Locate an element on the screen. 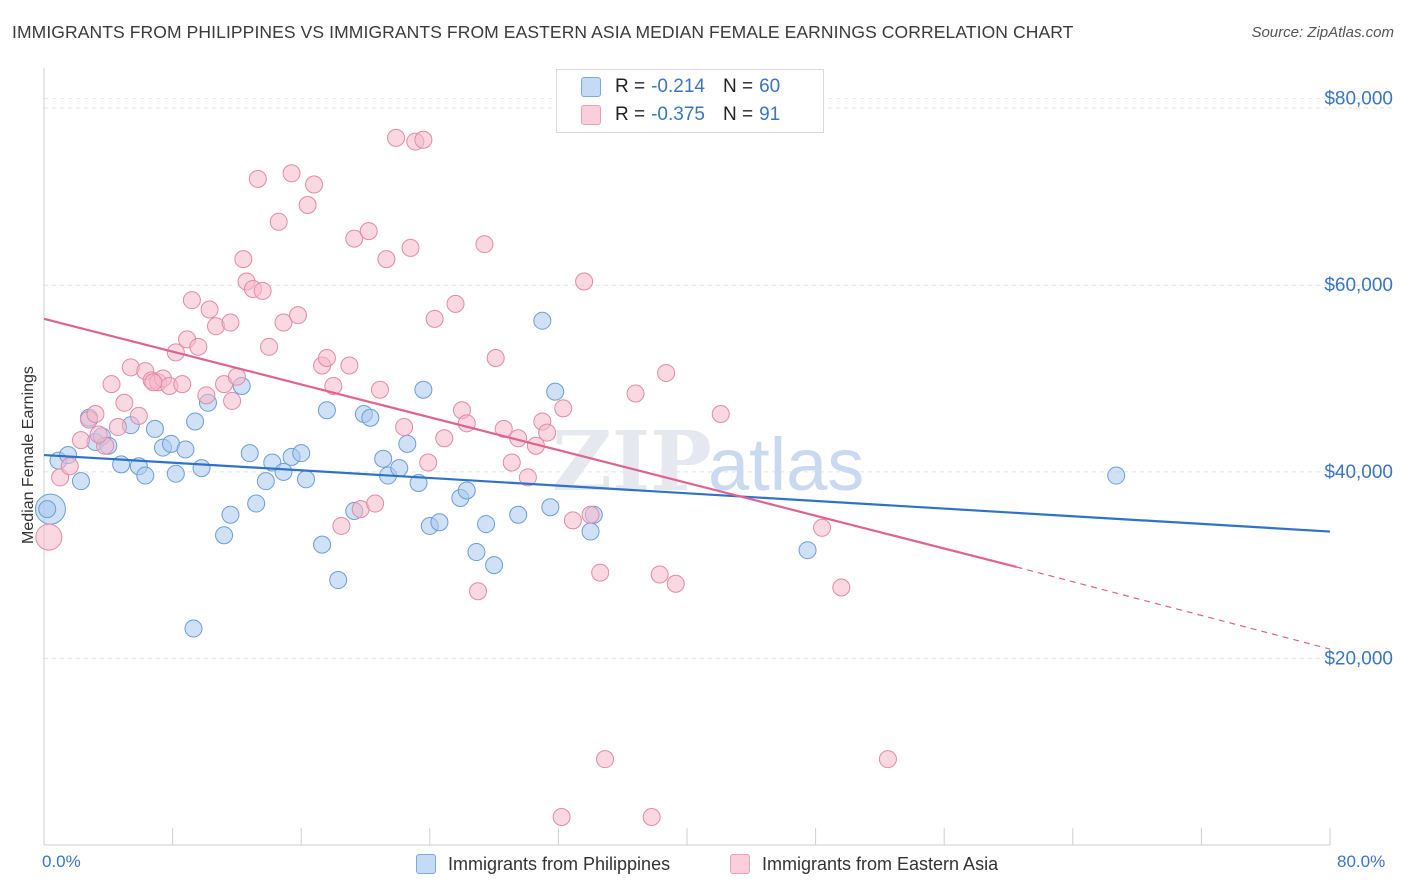  watermark-atlas: atlas is located at coordinates (786, 464).